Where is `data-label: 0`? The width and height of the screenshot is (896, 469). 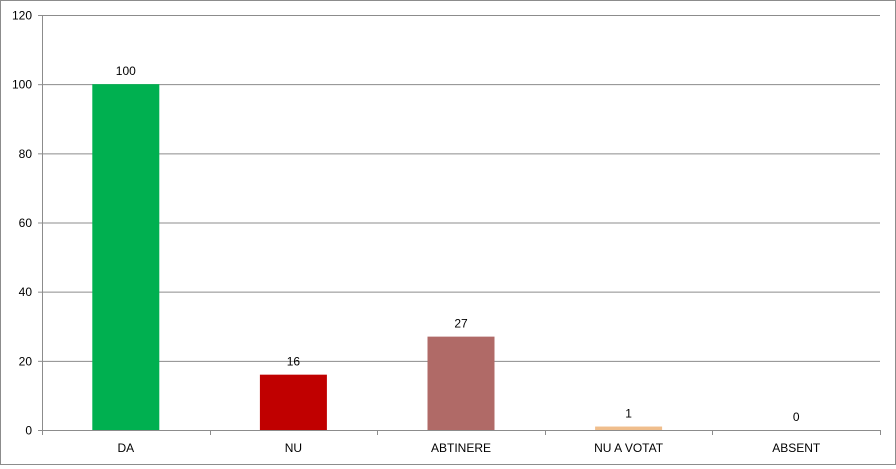
data-label: 0 is located at coordinates (796, 417).